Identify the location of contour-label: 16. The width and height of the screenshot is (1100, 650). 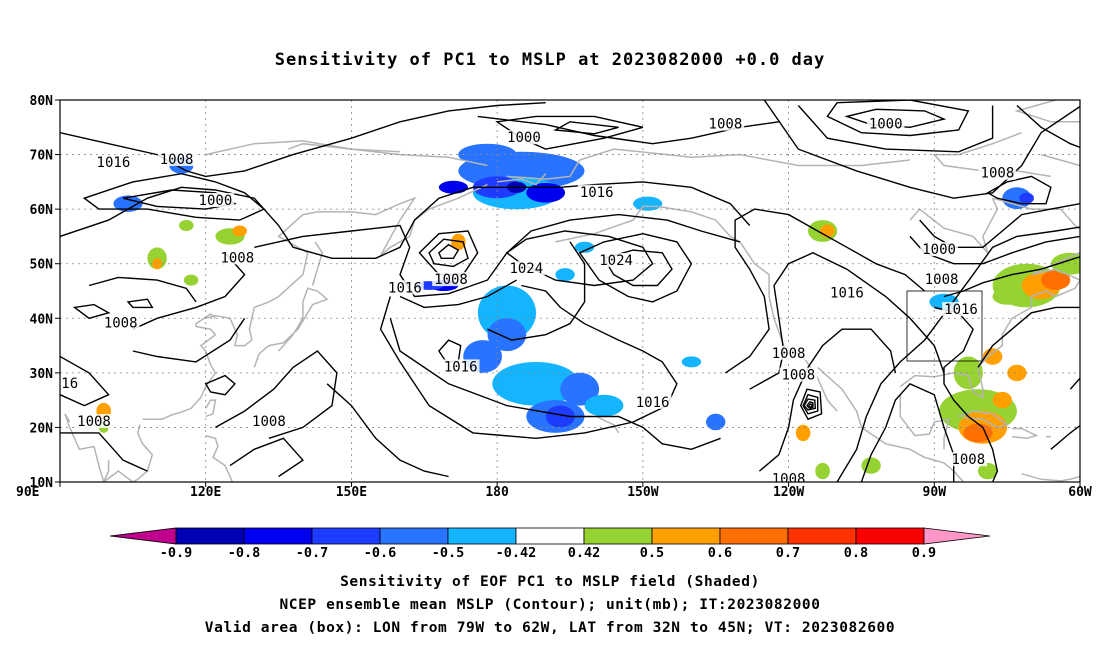
(69, 384).